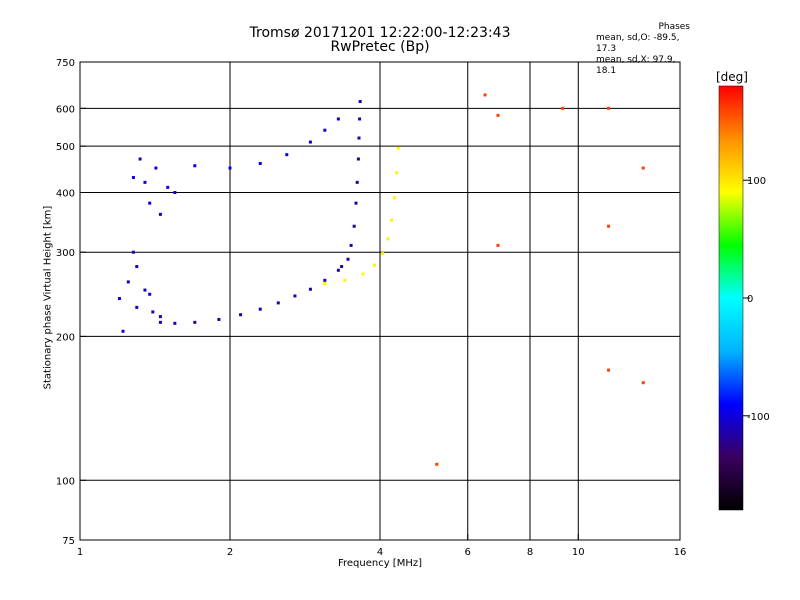  What do you see at coordinates (80, 552) in the screenshot?
I see `x-tick-label: 1` at bounding box center [80, 552].